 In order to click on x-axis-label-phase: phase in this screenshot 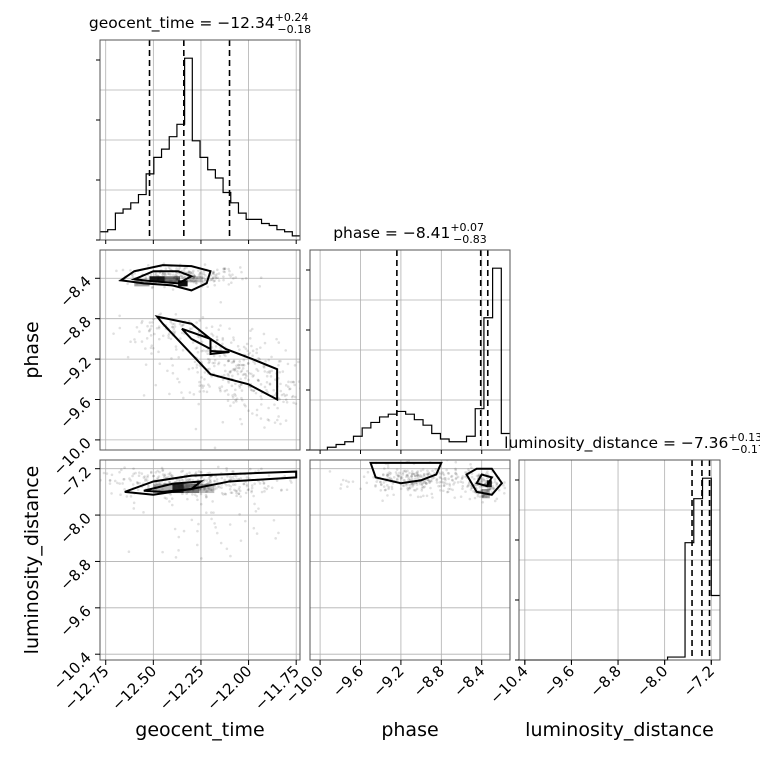, I will do `click(409, 730)`.